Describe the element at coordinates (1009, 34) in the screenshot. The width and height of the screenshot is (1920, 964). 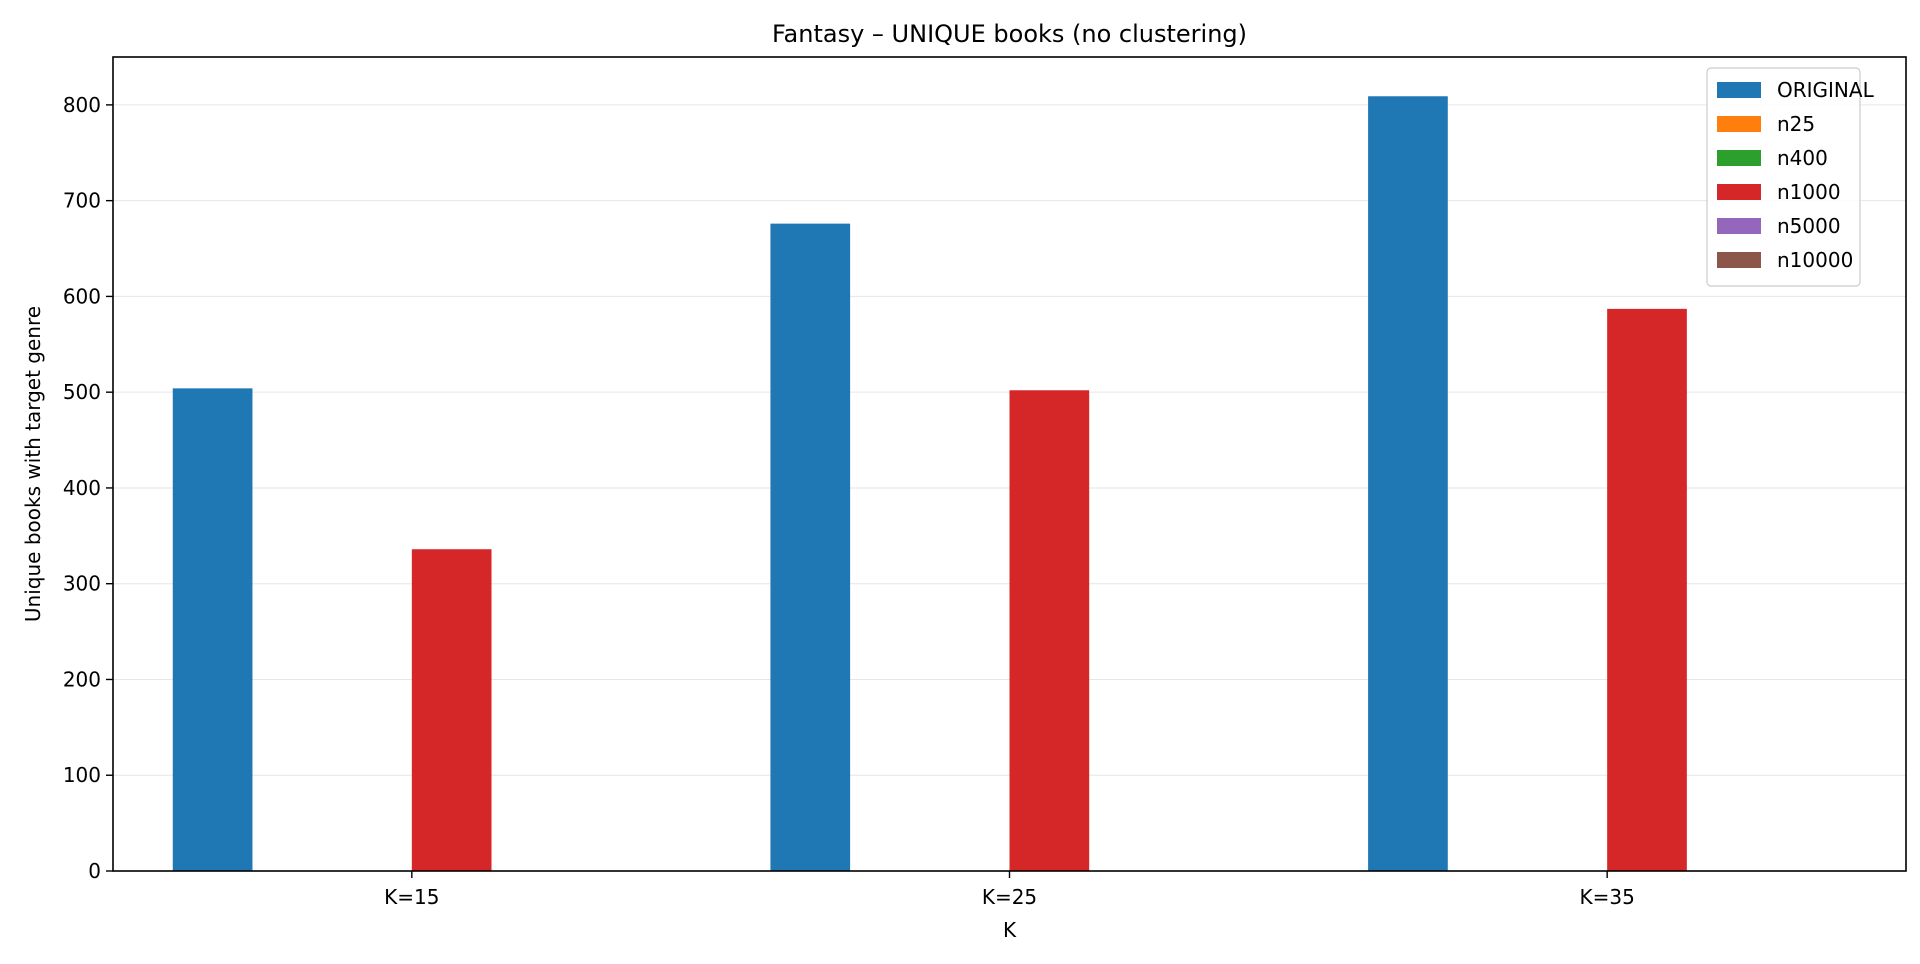
I see `chart-title: Fantasy – UNIQUE books (no clustering)` at that location.